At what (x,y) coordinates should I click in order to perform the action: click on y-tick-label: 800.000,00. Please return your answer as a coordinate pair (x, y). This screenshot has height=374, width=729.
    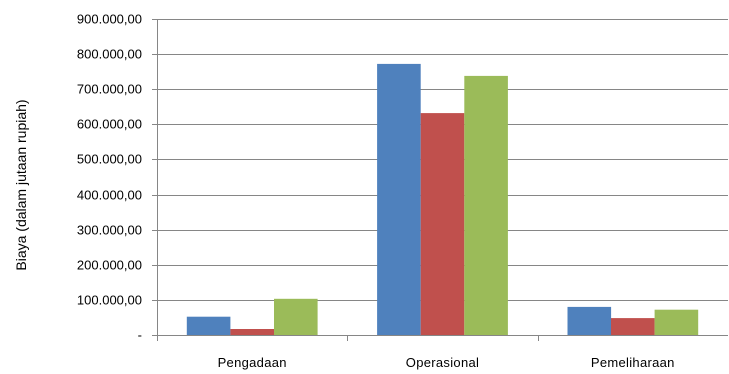
    Looking at the image, I should click on (109, 54).